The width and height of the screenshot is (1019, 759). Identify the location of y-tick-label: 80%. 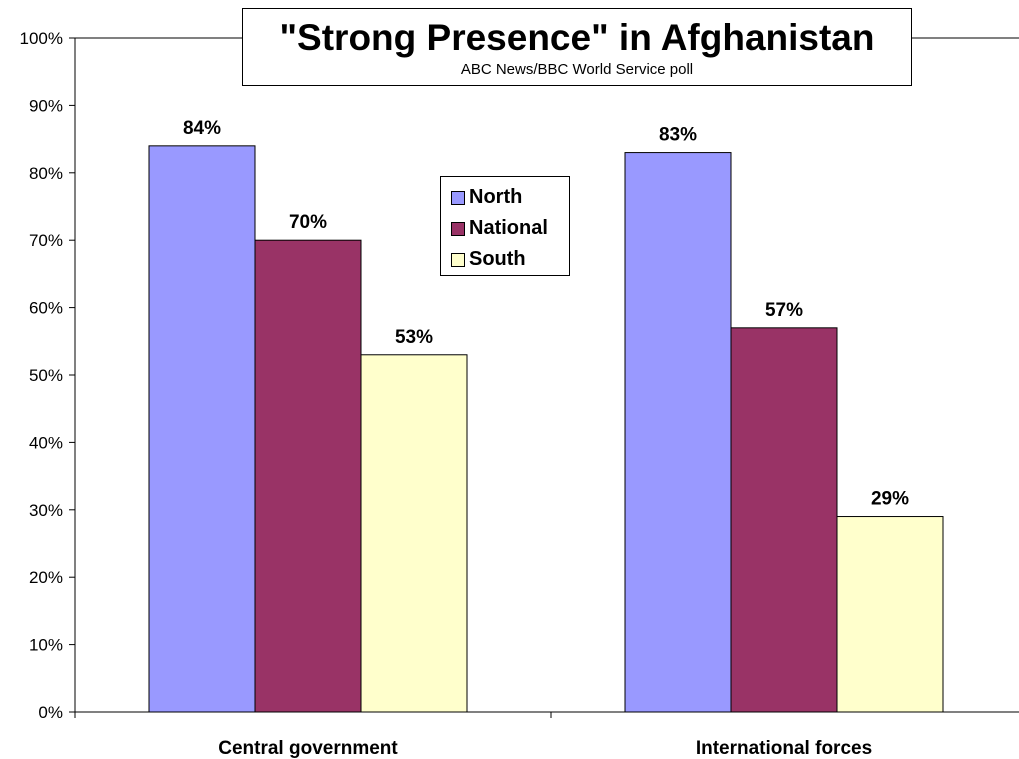
(46, 173).